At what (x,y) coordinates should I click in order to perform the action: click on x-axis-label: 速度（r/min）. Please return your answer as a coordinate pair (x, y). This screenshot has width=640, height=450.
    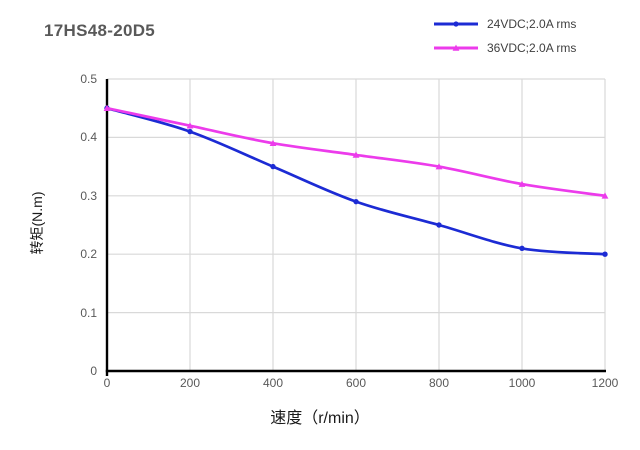
    Looking at the image, I should click on (320, 418).